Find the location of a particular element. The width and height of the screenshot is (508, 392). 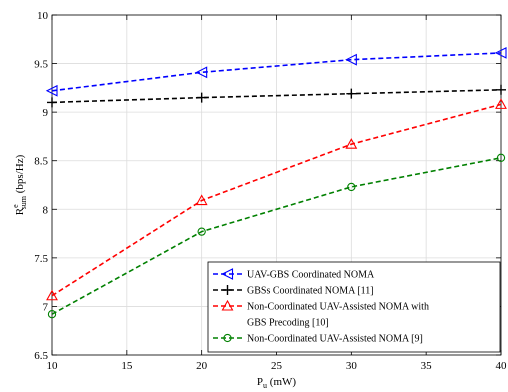

y-tick-label: 7.5 is located at coordinates (41, 259).